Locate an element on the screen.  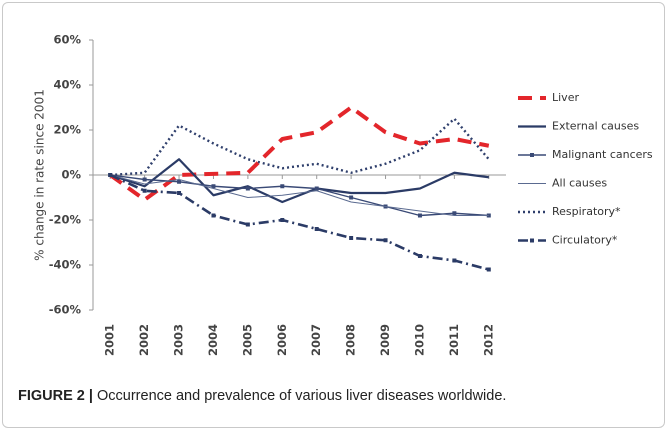
y-tick-label: 0% is located at coordinates (71, 175).